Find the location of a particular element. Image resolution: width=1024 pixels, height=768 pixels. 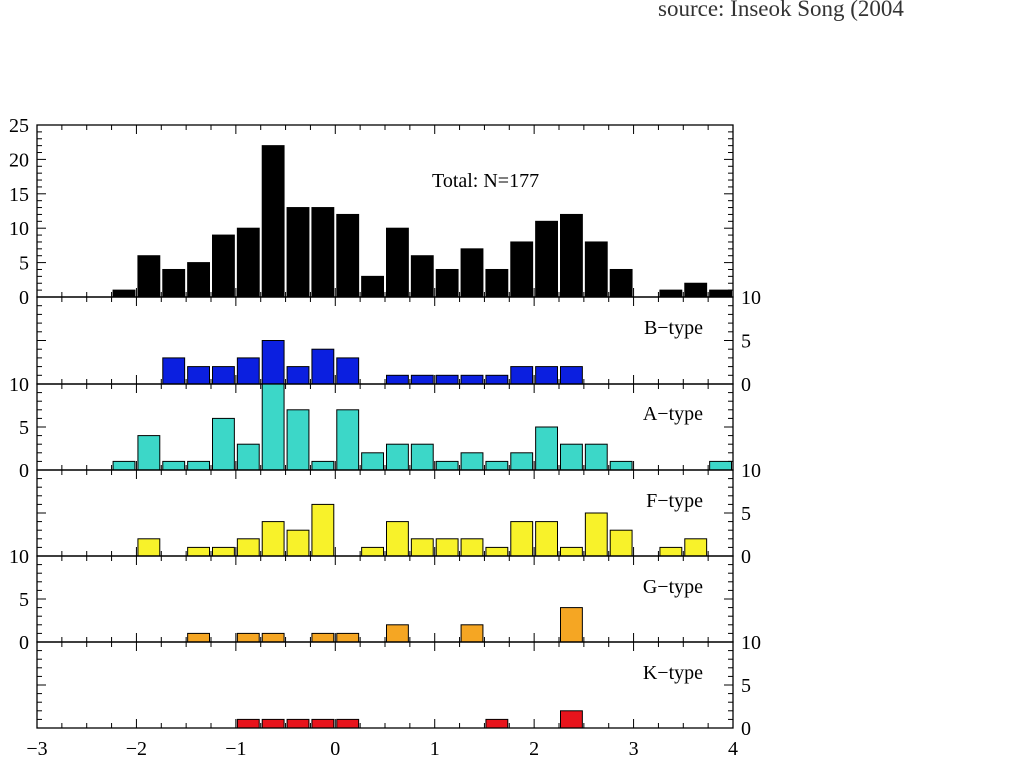

x-tick-label: 1 is located at coordinates (435, 749).